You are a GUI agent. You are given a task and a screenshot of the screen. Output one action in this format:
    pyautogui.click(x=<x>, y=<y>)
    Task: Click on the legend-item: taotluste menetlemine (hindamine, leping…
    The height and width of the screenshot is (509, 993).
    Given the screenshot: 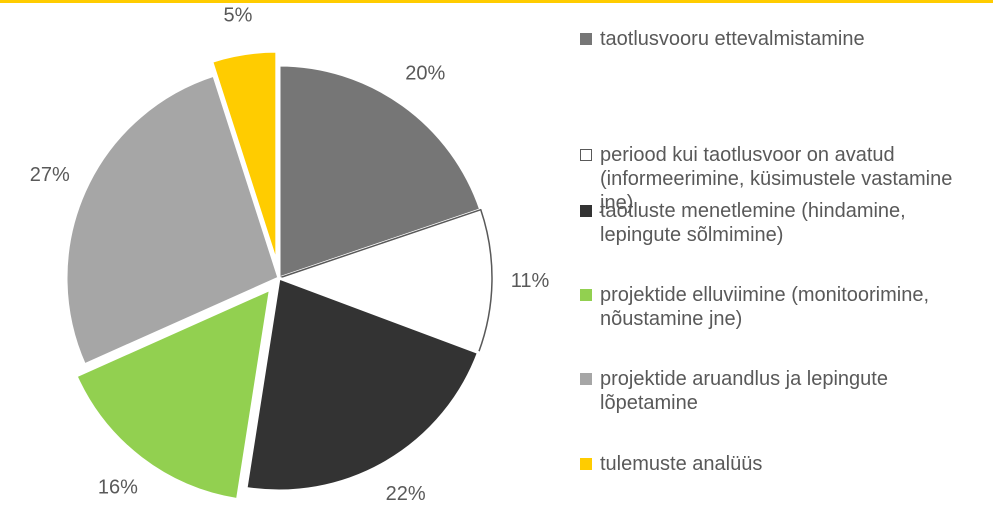 What is the action you would take?
    pyautogui.click(x=785, y=223)
    